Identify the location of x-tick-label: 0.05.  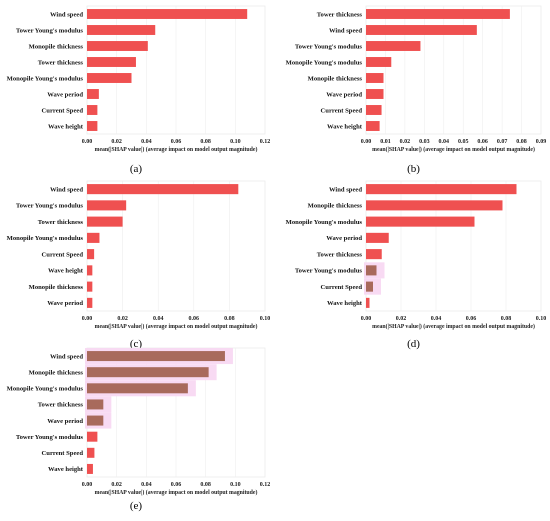
(463, 142).